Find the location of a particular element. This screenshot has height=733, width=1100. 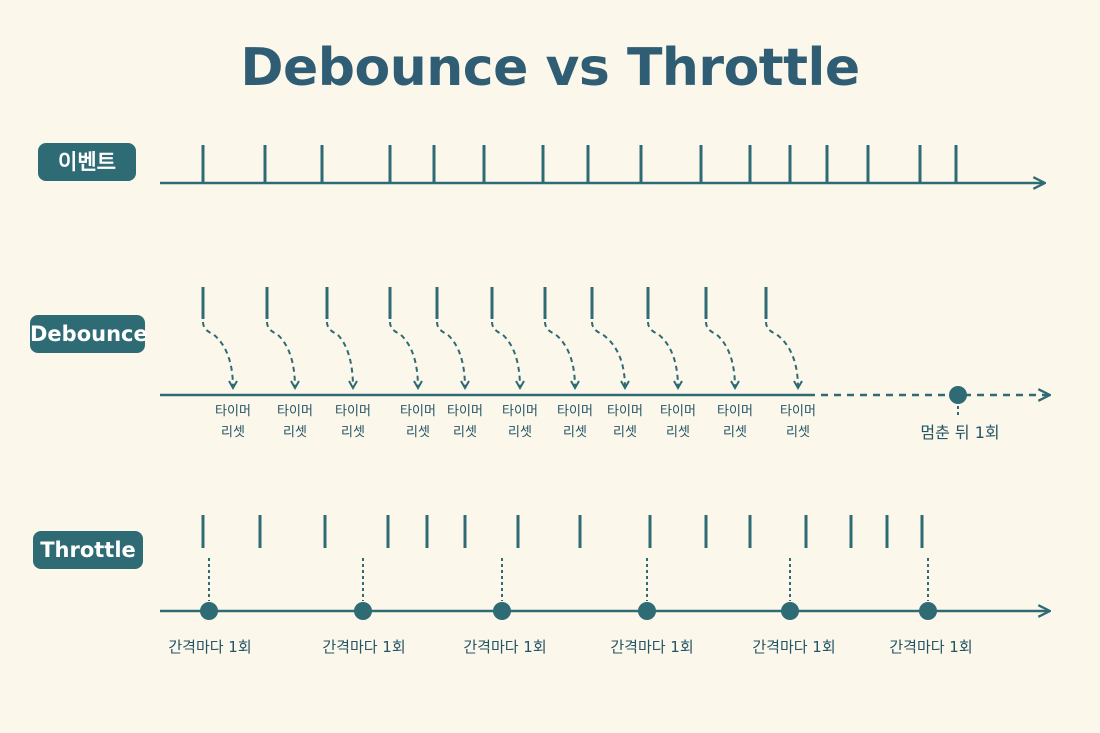

debounce-fire-dot is located at coordinates (958, 395).